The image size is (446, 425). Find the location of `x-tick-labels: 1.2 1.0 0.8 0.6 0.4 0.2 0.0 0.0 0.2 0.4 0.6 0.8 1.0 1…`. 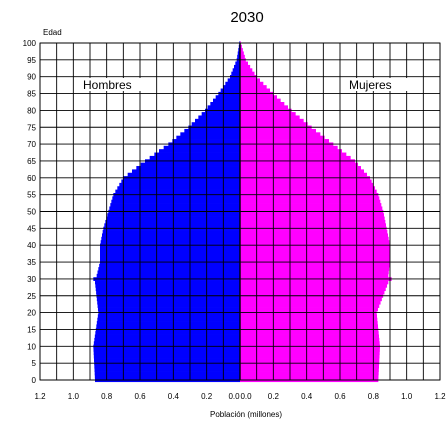

x-tick-labels: 1.2 1.0 0.8 0.6 0.4 0.2 0.0 0.0 0.2 0.4 0.6 0.8 1.0 1… is located at coordinates (240, 396).